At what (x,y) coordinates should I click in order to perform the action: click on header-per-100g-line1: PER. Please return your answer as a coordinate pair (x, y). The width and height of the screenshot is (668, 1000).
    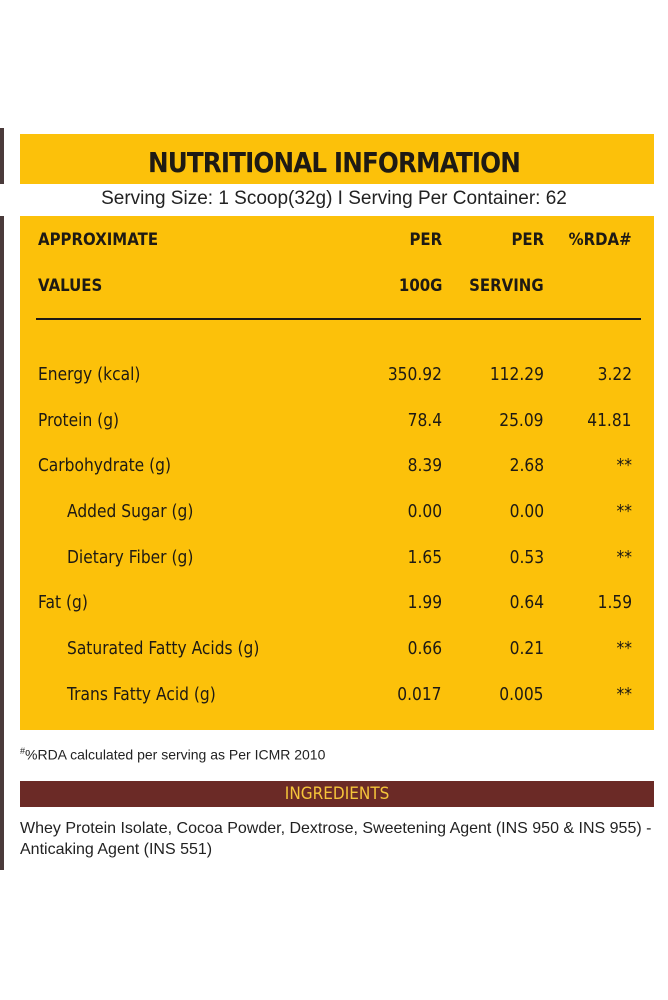
    Looking at the image, I should click on (425, 240).